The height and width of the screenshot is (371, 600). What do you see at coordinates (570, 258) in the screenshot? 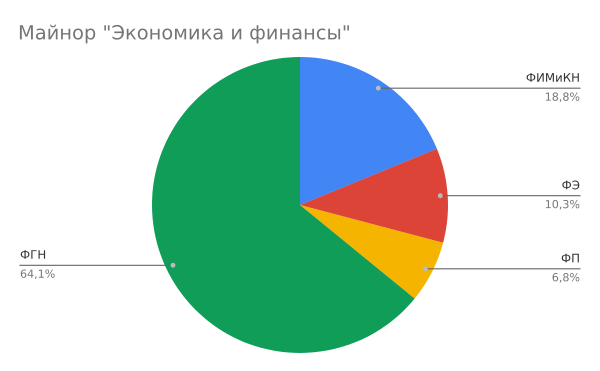
I see `slice-label: ФП` at bounding box center [570, 258].